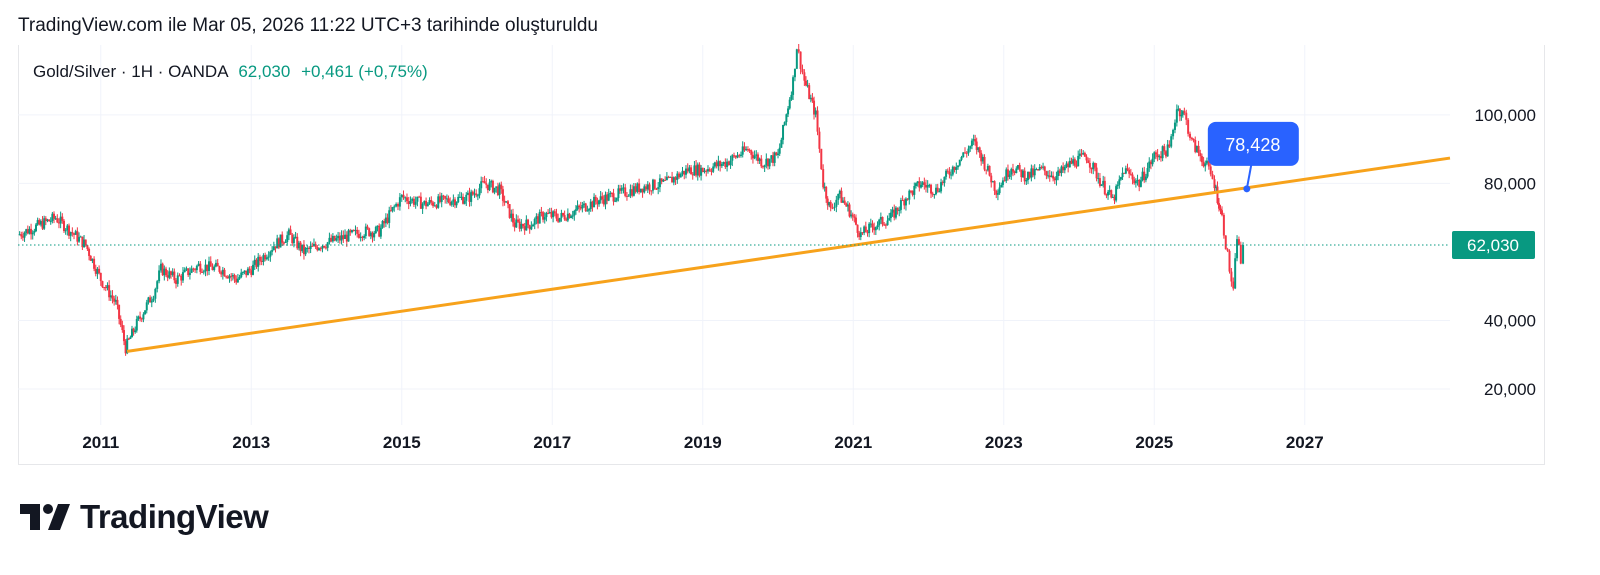 Image resolution: width=1600 pixels, height=575 pixels. What do you see at coordinates (174, 516) in the screenshot?
I see `logo-text: TradingView` at bounding box center [174, 516].